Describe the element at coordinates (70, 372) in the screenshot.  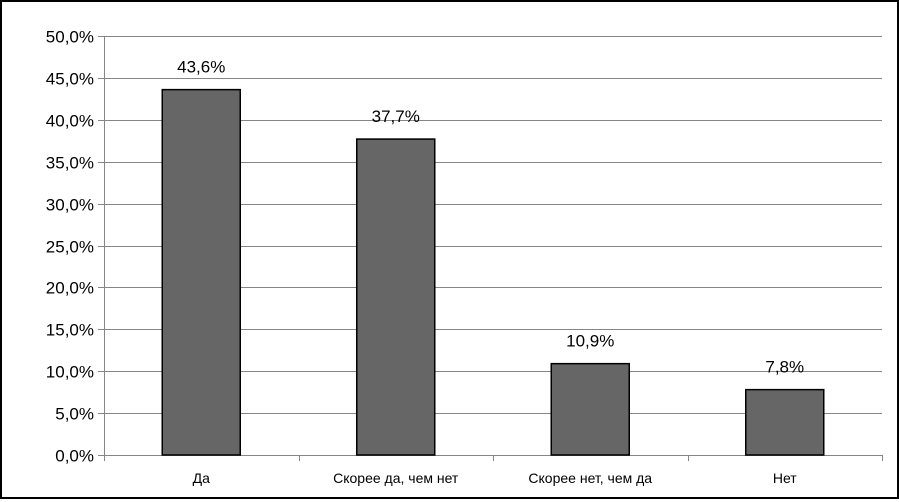
I see `y-tick-label: 10,0%` at that location.